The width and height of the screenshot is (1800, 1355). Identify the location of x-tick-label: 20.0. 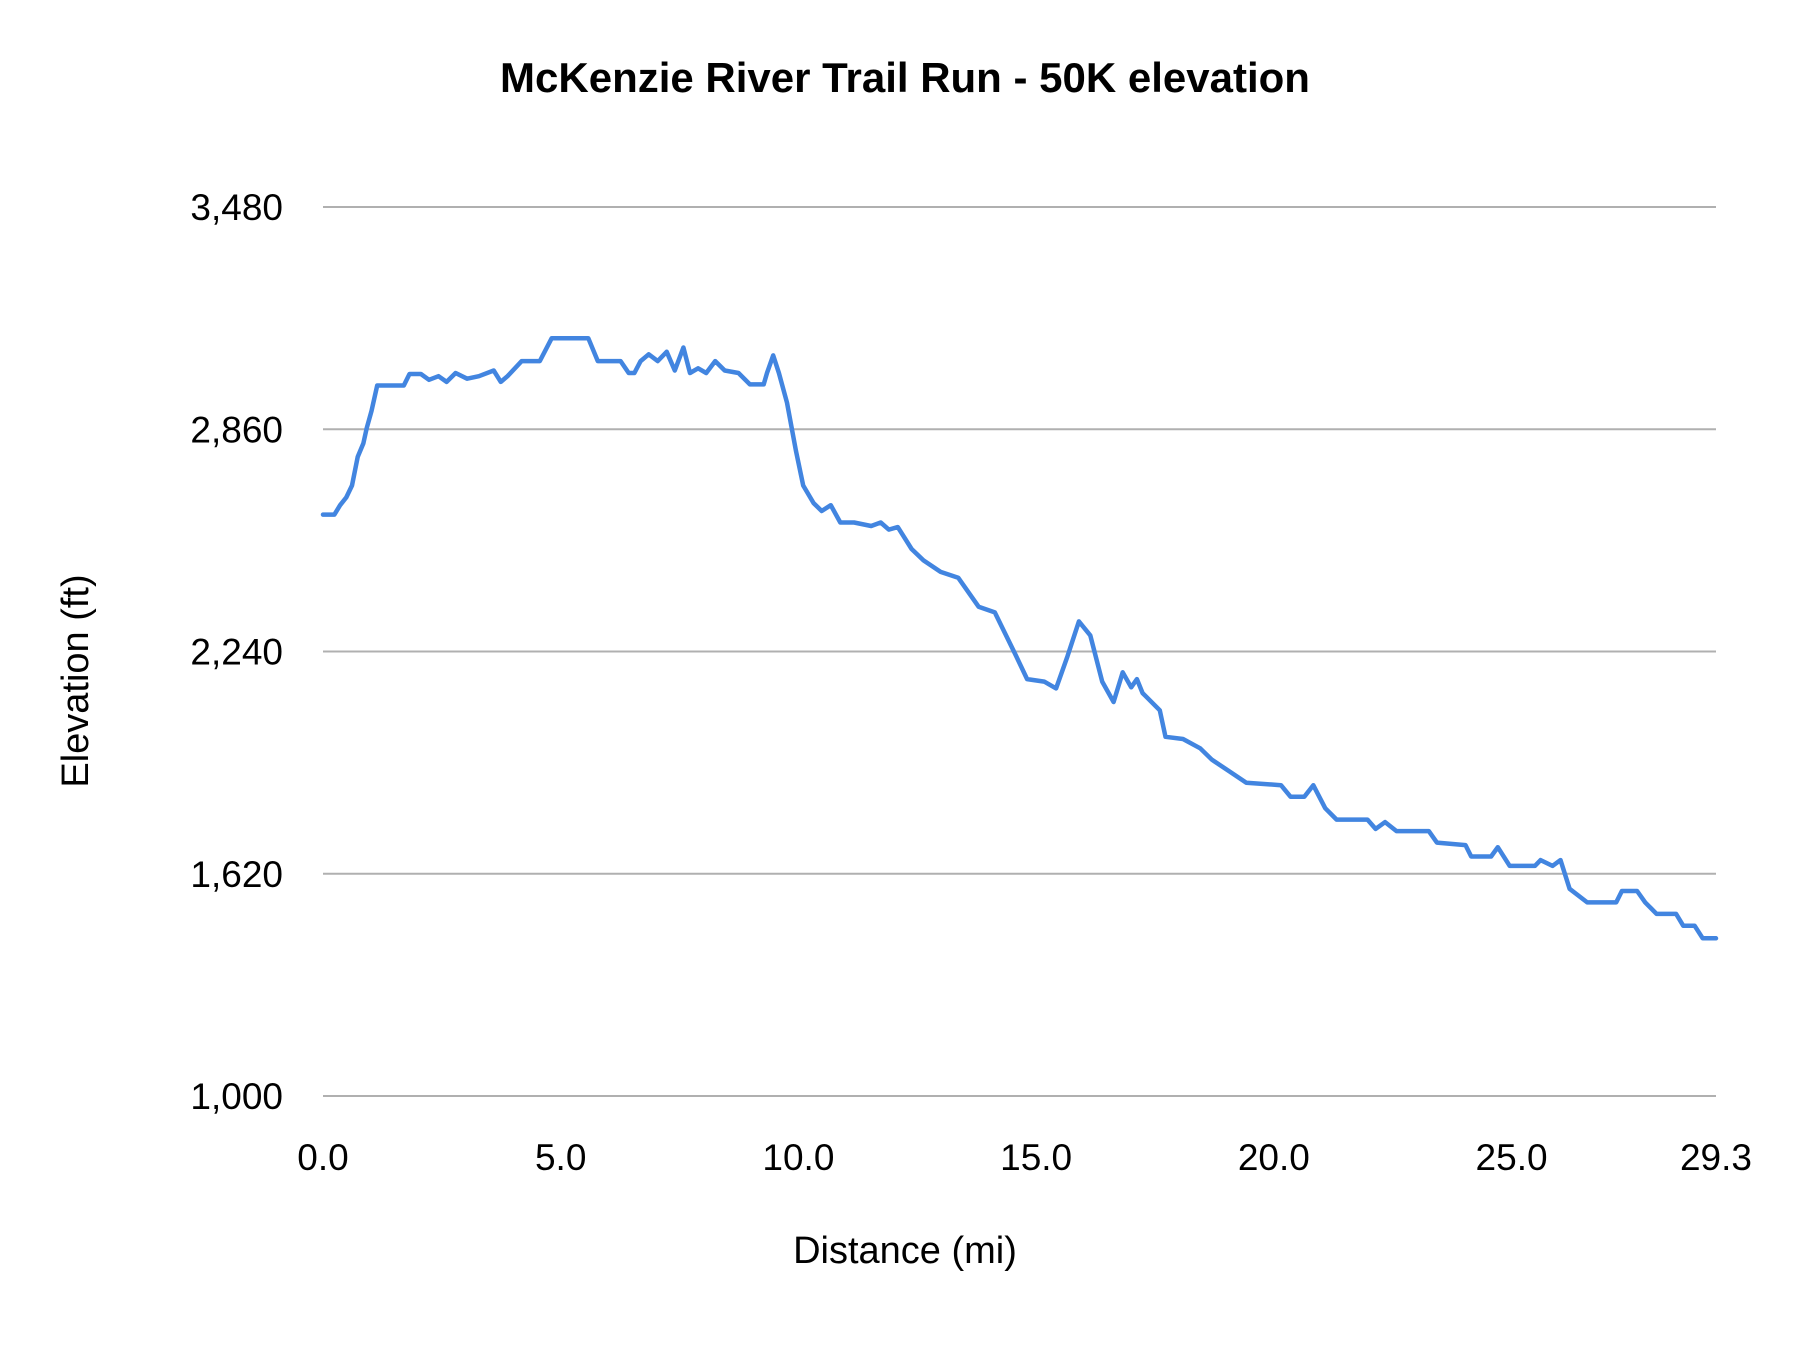
(1274, 1157).